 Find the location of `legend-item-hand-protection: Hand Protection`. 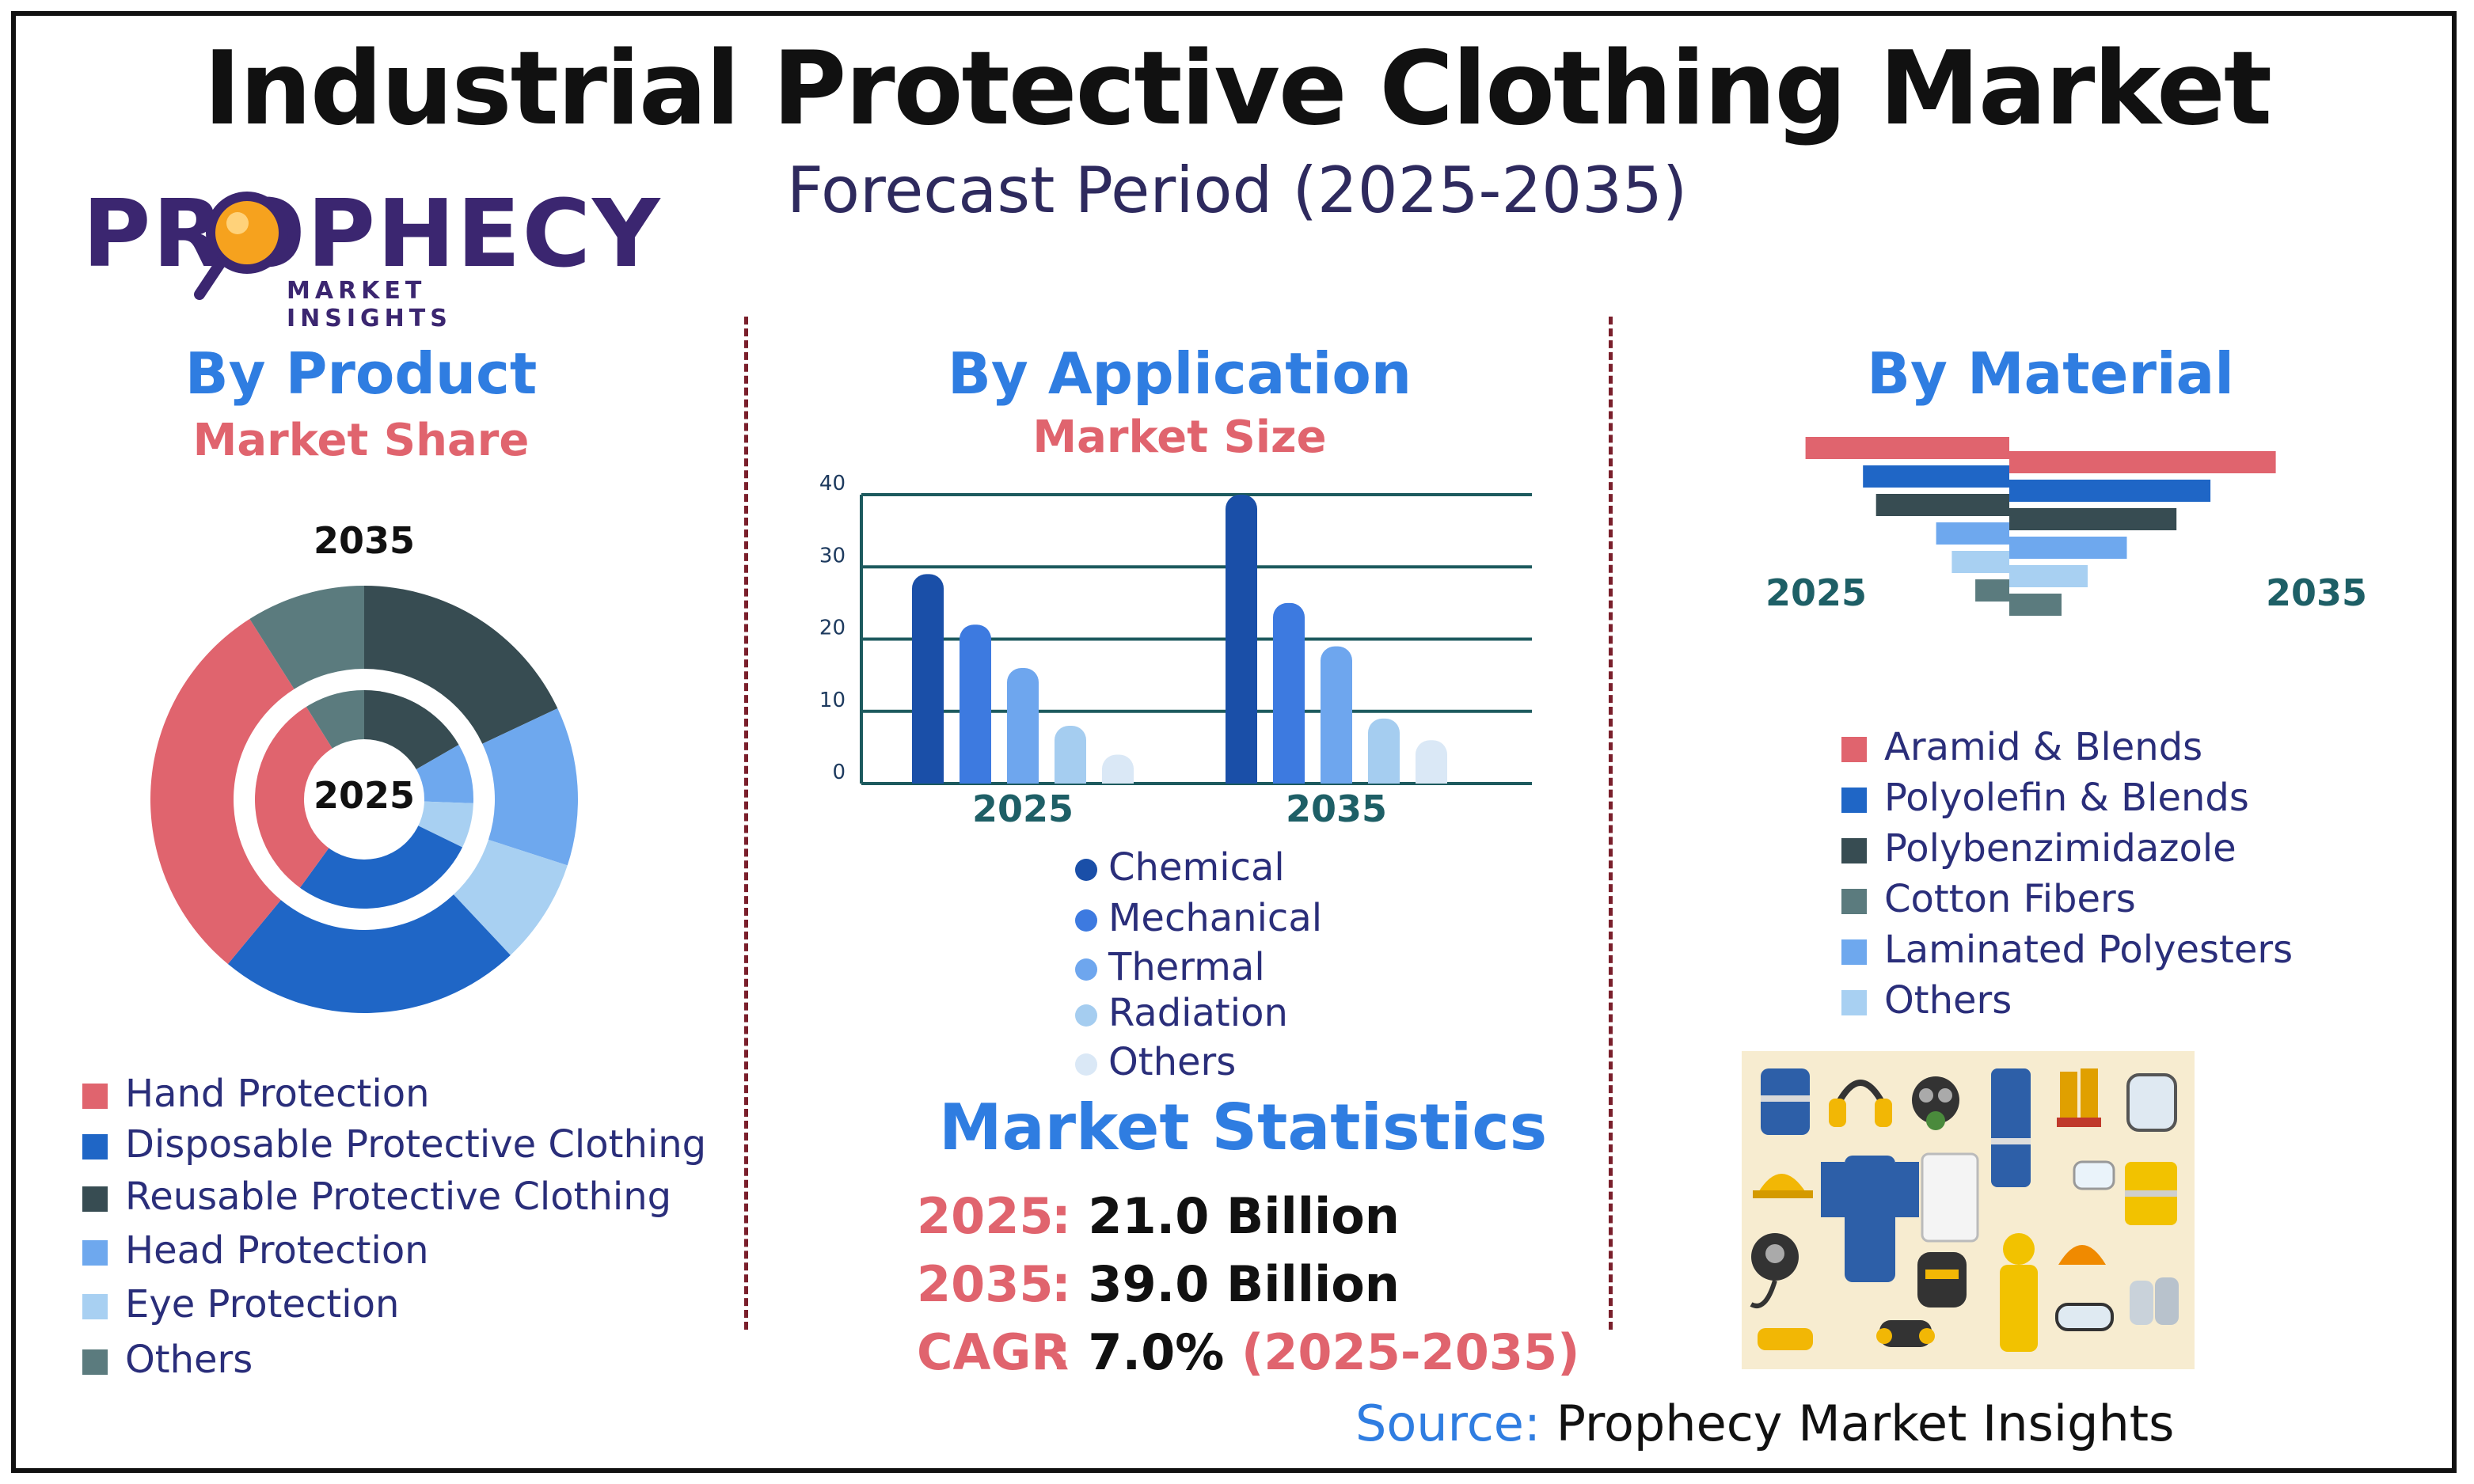

legend-item-hand-protection: Hand Protection is located at coordinates (256, 1094).